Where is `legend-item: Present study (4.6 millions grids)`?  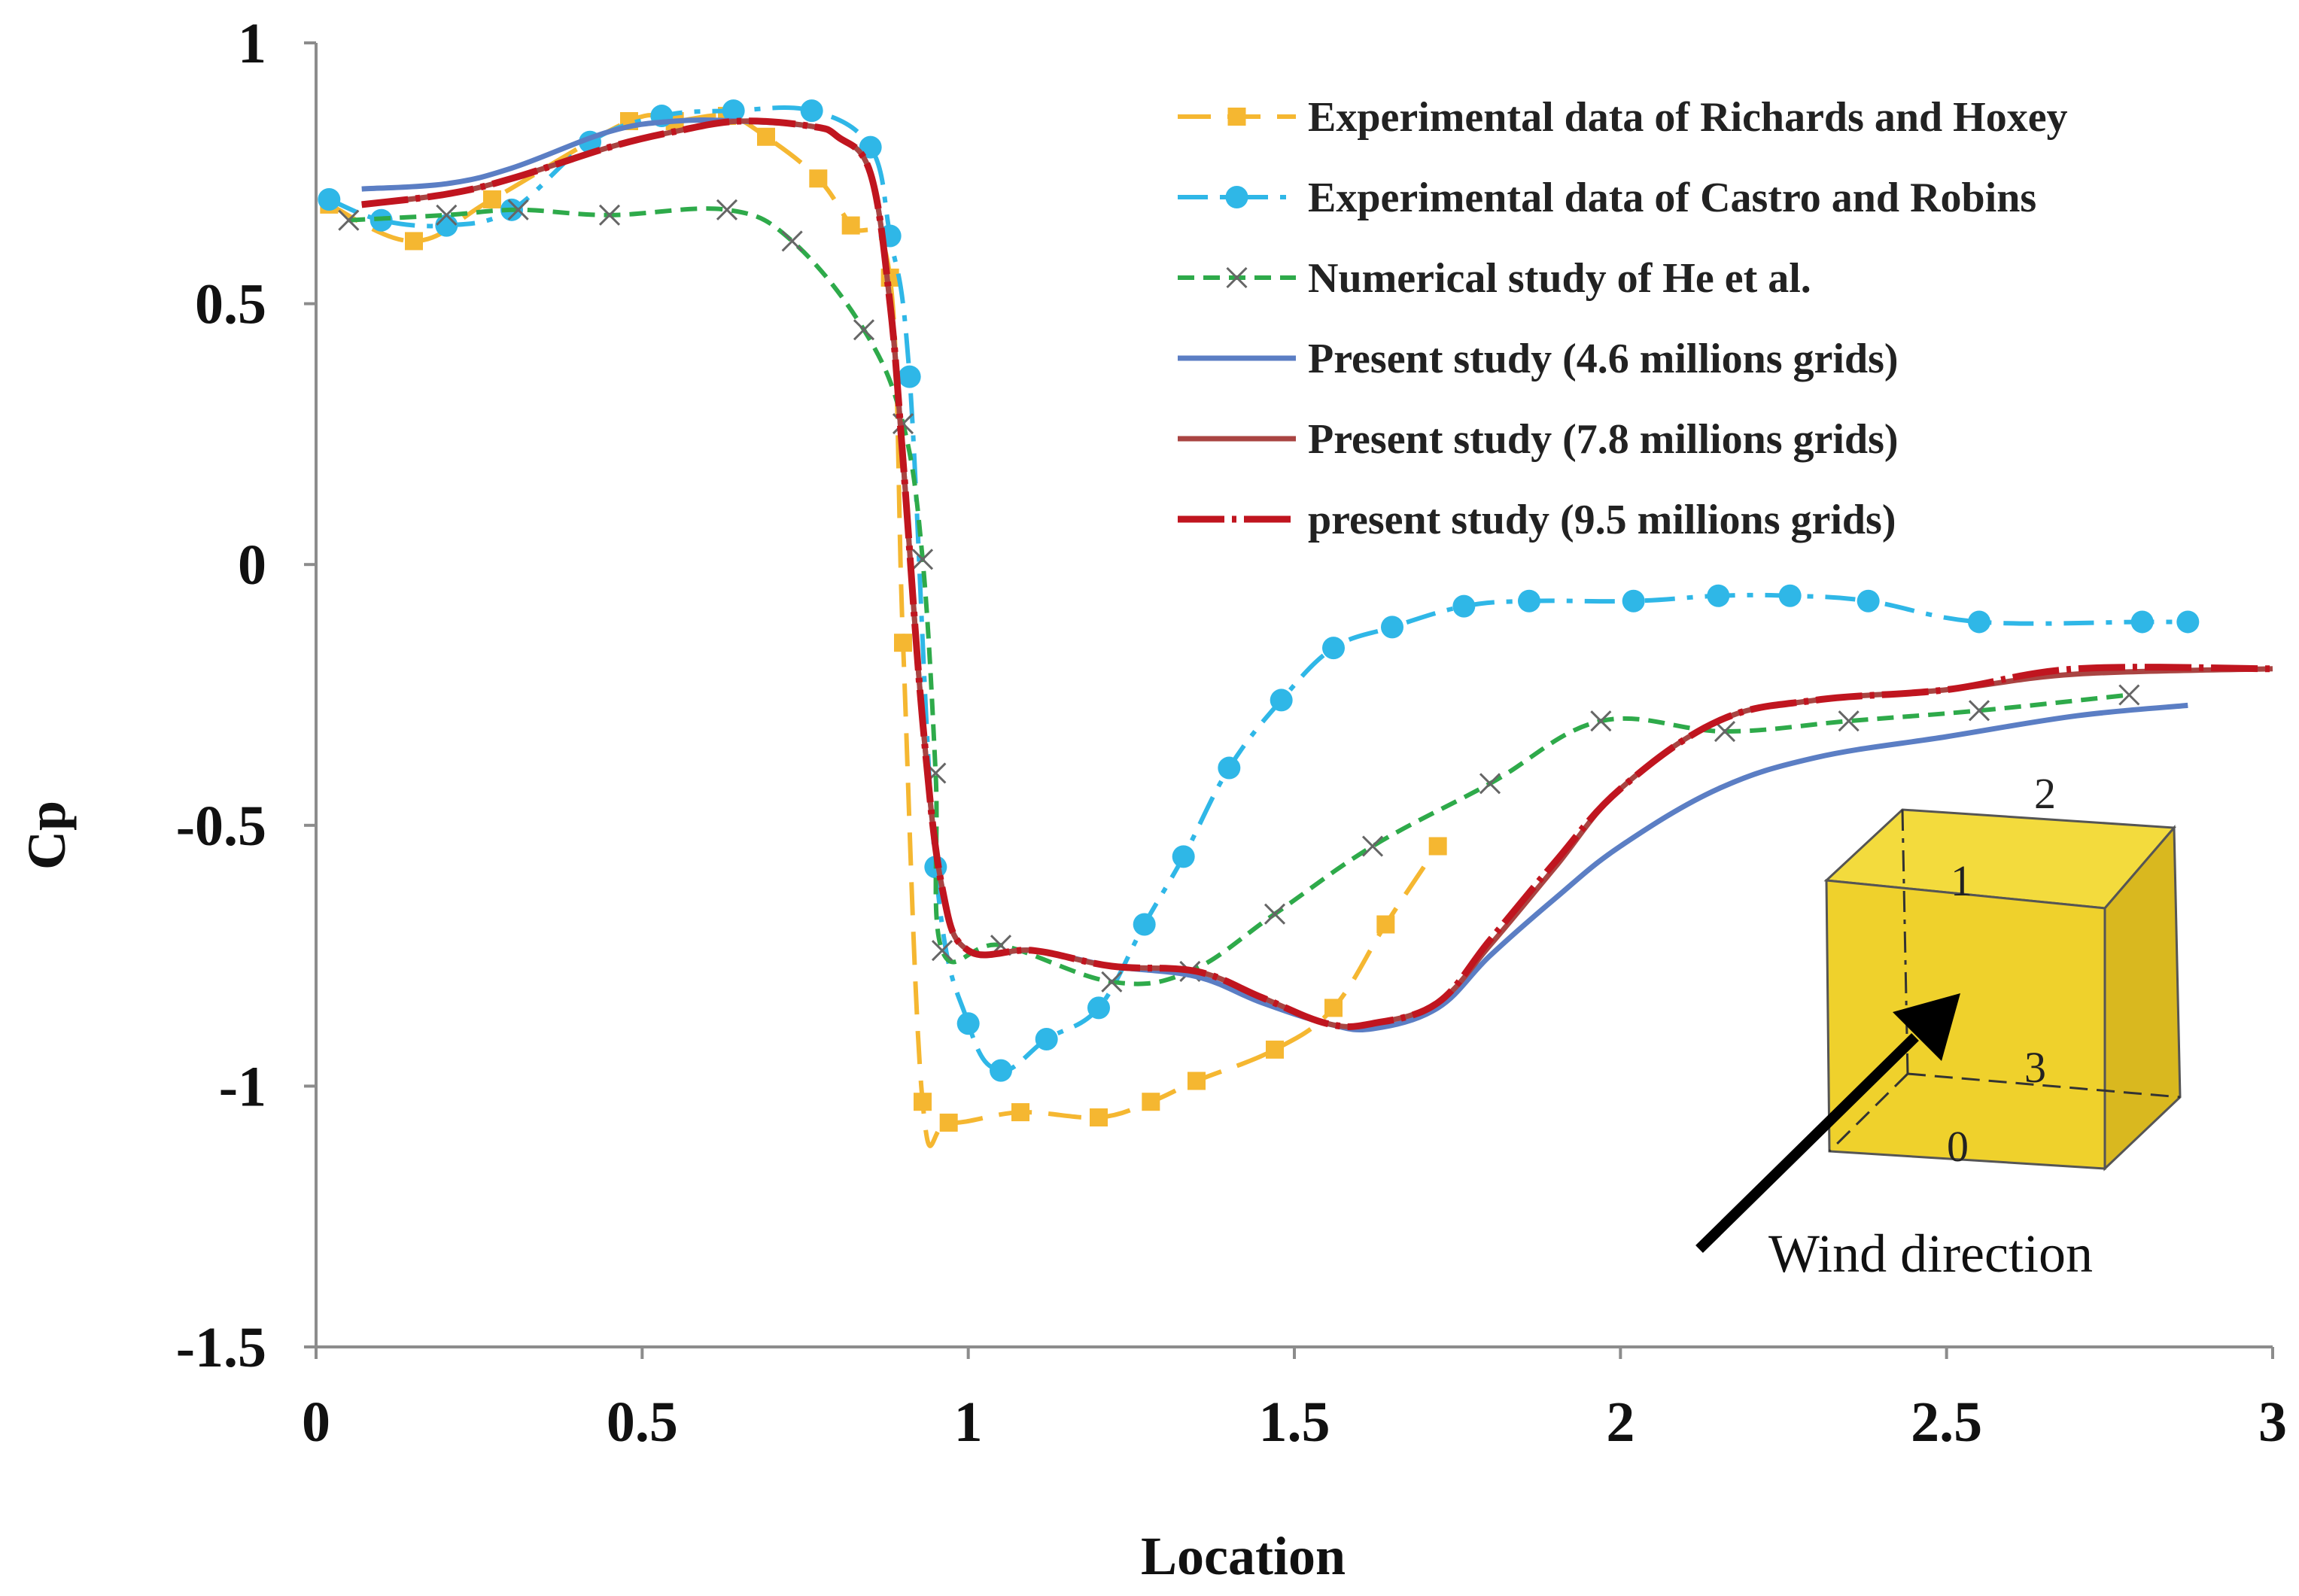
legend-item: Present study (4.6 millions grids) is located at coordinates (1538, 359).